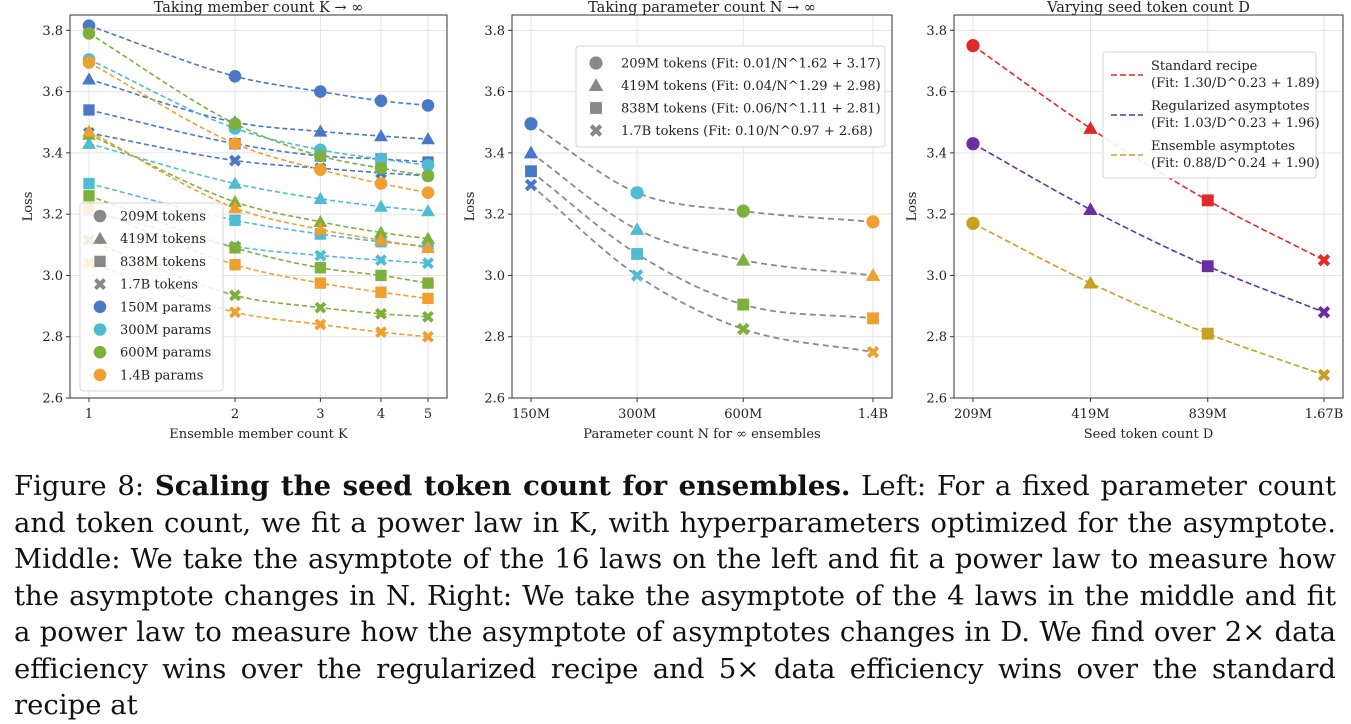 This screenshot has width=1351, height=724. What do you see at coordinates (1235, 163) in the screenshot?
I see `legend-label: (Fit: 0.88/D^0.24 + 1.90)` at bounding box center [1235, 163].